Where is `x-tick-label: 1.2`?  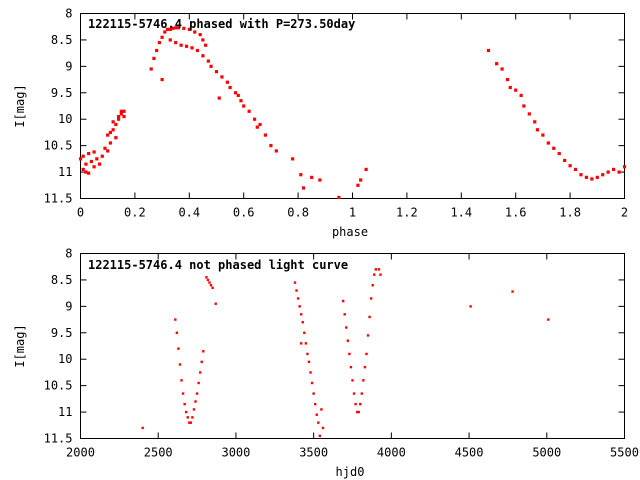
x-tick-label: 1.2 is located at coordinates (407, 213).